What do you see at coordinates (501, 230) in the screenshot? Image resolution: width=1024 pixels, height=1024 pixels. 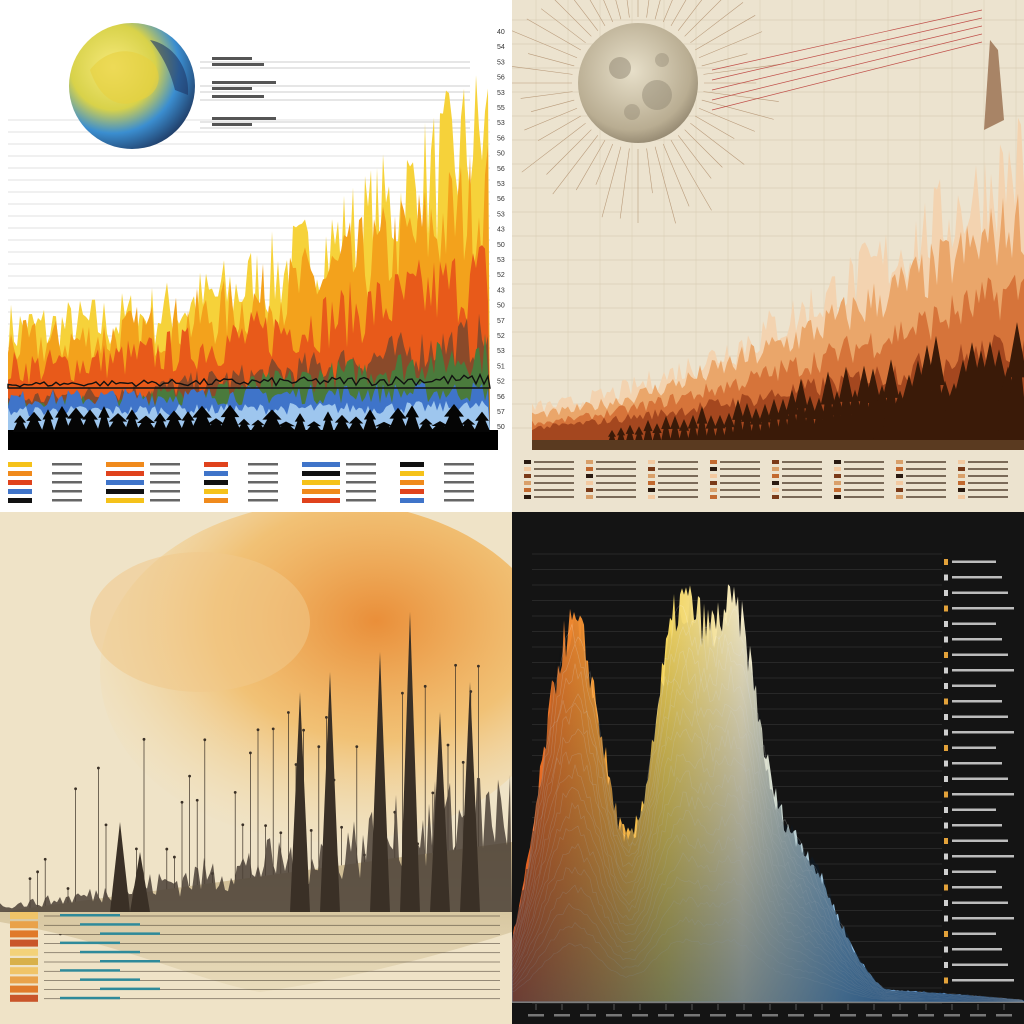 I see `axis-tick-label: 43` at bounding box center [501, 230].